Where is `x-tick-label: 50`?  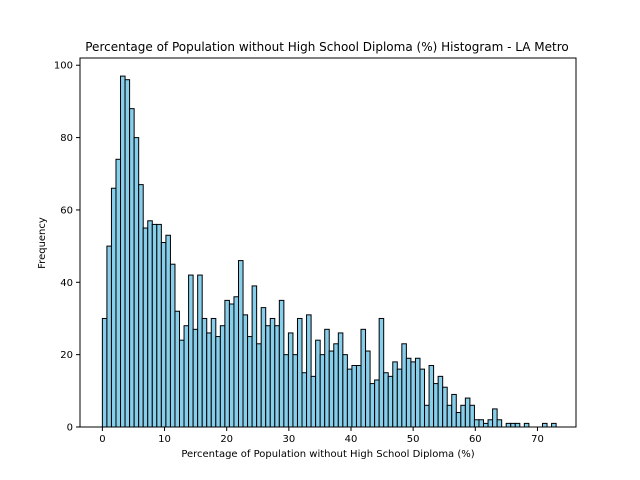 x-tick-label: 50 is located at coordinates (413, 439).